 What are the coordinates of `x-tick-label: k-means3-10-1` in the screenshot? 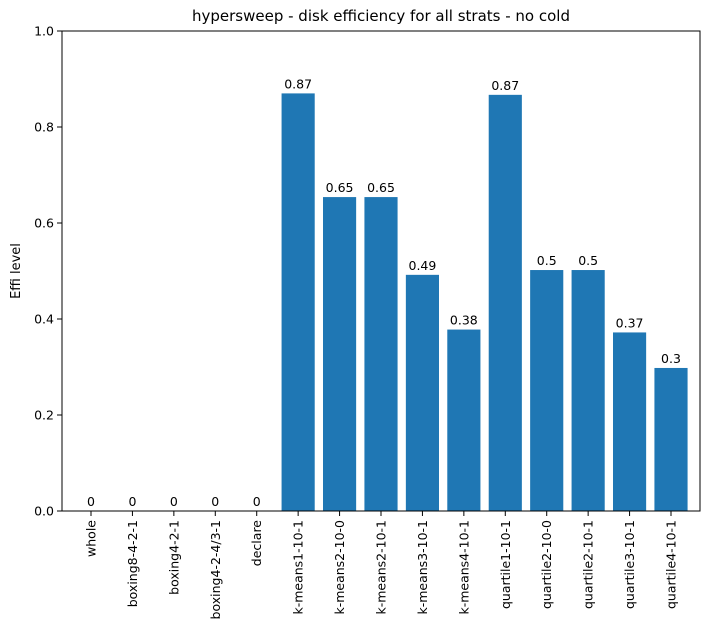 It's located at (422, 567).